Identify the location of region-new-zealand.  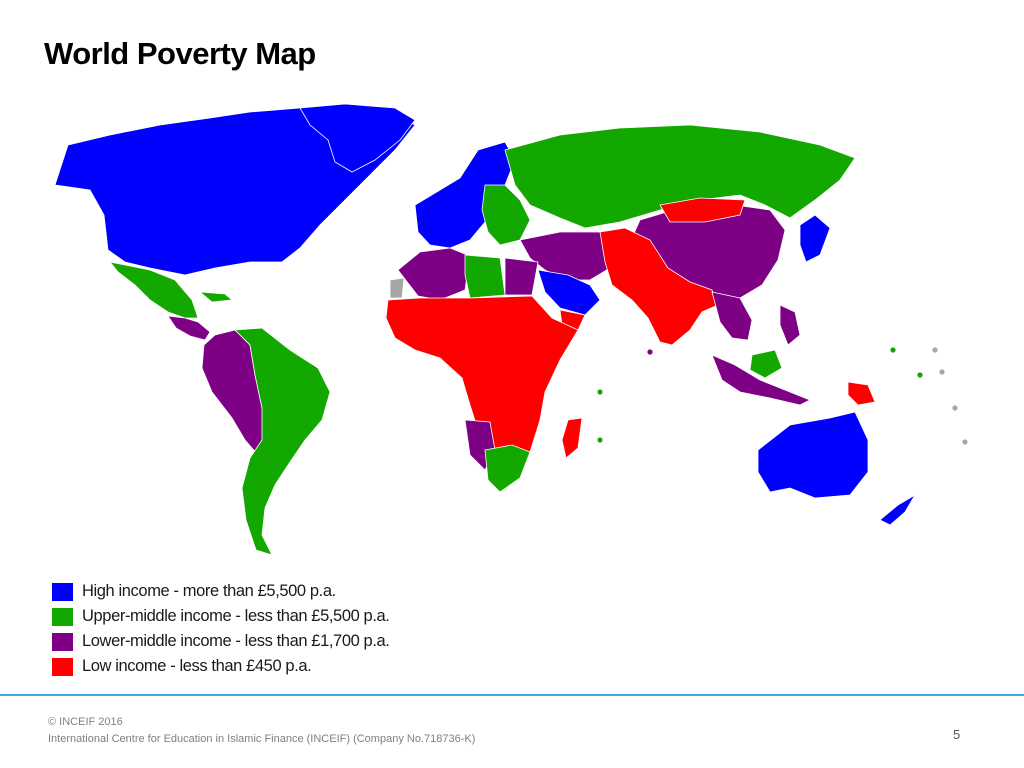
(898, 509).